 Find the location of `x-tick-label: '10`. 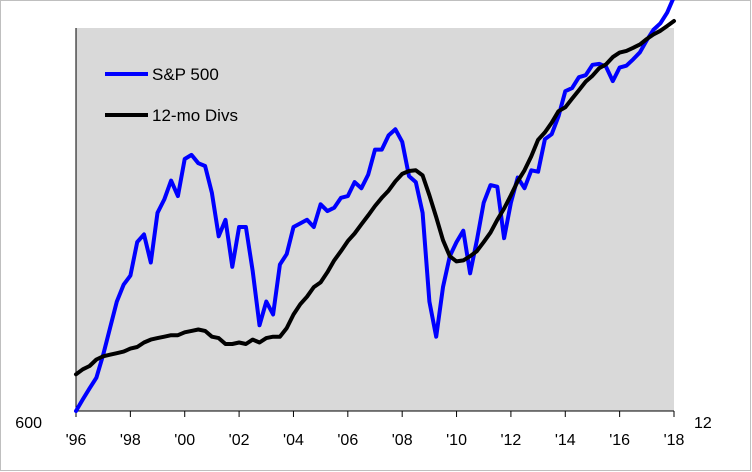

x-tick-label: '10 is located at coordinates (456, 440).